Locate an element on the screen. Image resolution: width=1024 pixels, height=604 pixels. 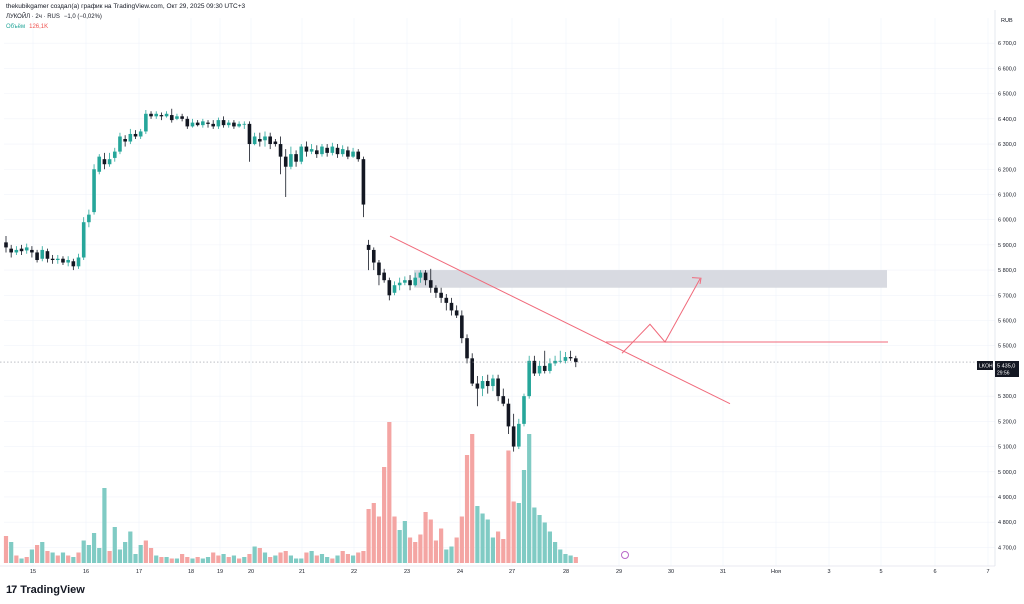
tradingview-brand: 17 TradingView is located at coordinates (45, 590).